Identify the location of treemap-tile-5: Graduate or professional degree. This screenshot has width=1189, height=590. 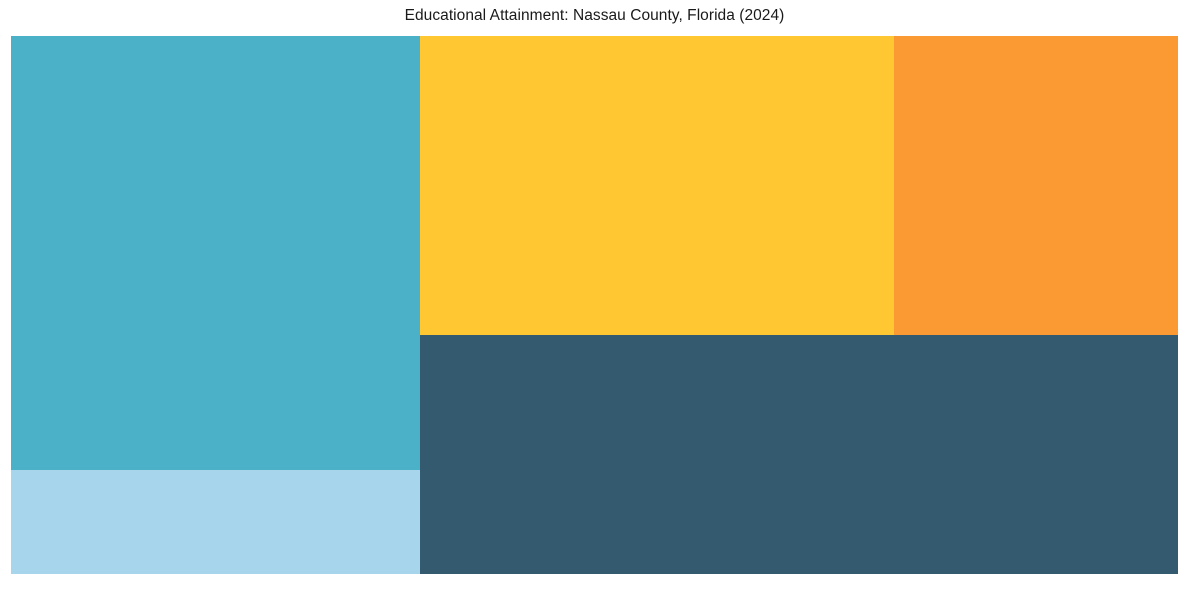
(215, 522).